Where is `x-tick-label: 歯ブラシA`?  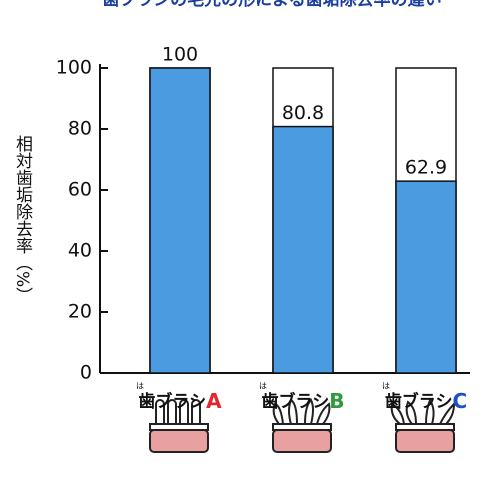
x-tick-label: 歯ブラシA is located at coordinates (180, 401).